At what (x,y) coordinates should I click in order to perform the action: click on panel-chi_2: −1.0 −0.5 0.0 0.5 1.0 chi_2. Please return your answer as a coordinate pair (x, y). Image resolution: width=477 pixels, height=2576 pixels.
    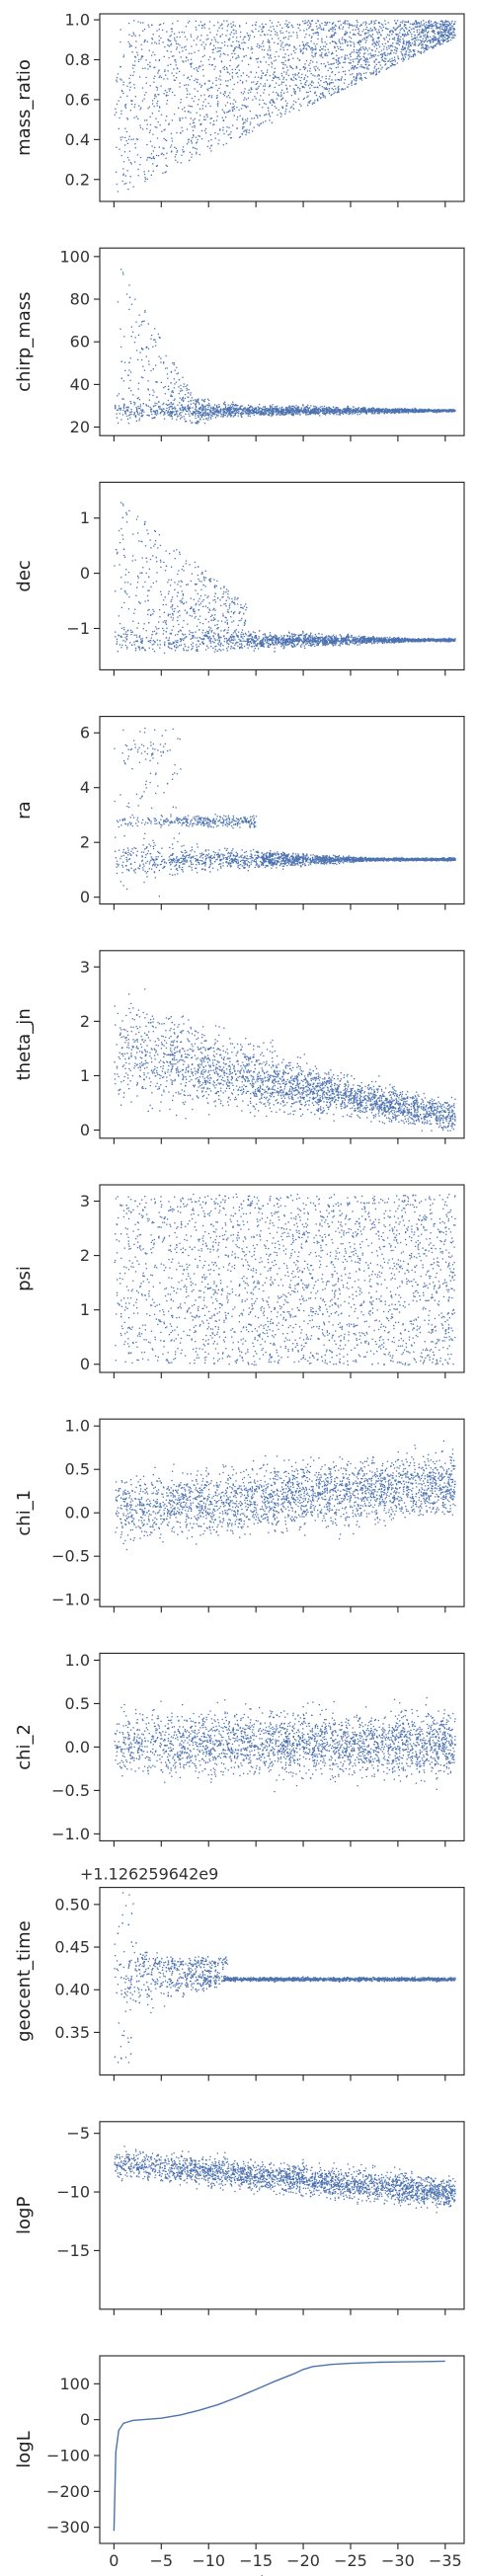
    Looking at the image, I should click on (239, 1749).